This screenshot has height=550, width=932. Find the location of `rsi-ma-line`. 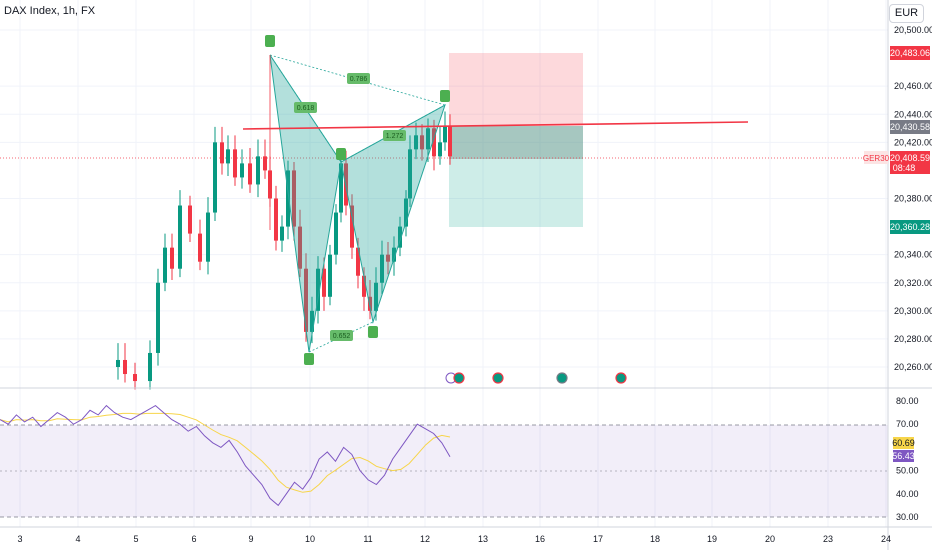

rsi-ma-line is located at coordinates (225, 452).